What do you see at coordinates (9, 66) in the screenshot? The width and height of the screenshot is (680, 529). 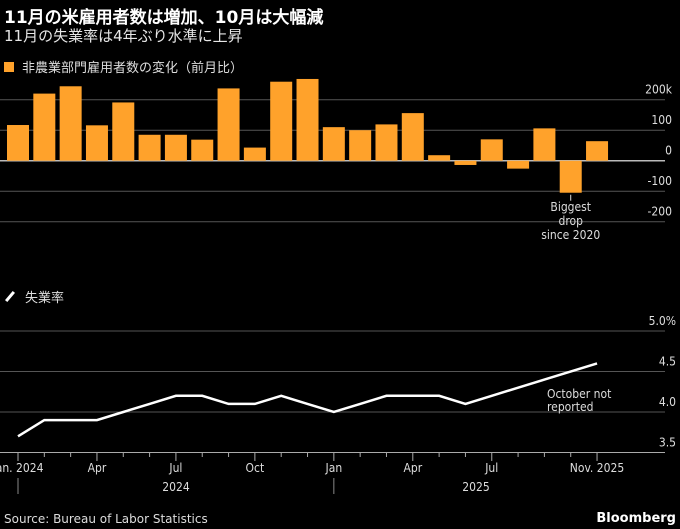 I see `legend-swatch-bar` at bounding box center [9, 66].